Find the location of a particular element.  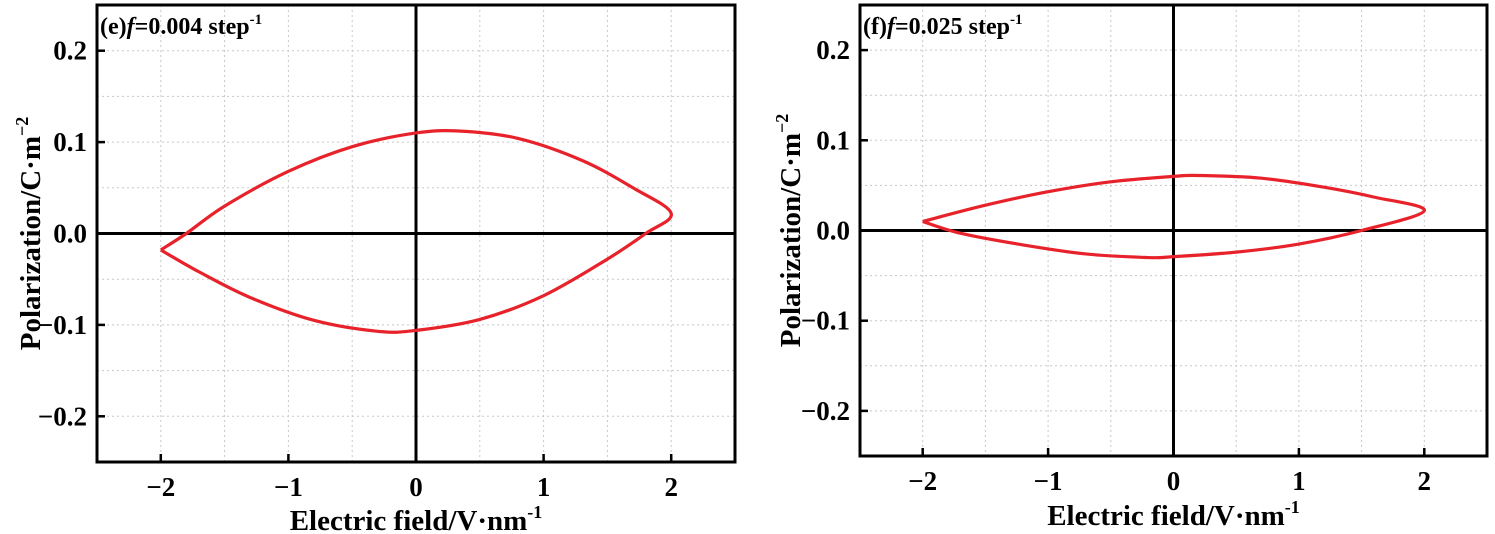

panel-label: (f)f=0.025 step-1 is located at coordinates (943, 26).